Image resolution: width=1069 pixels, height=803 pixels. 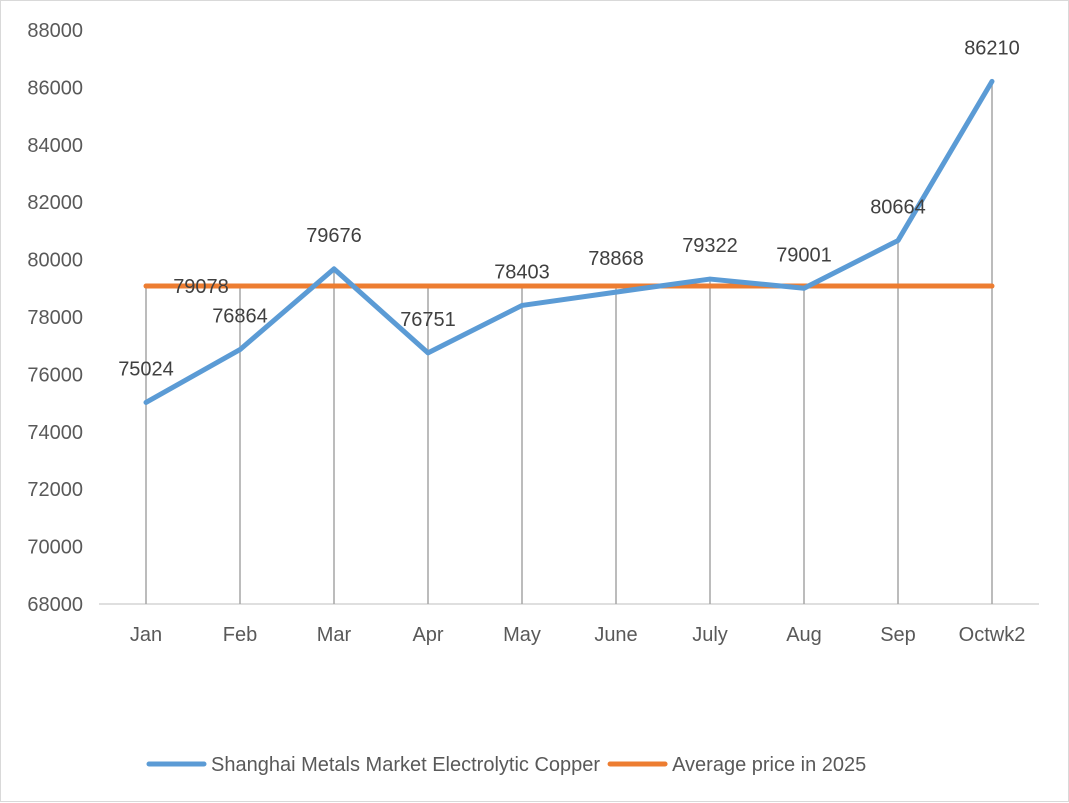 I want to click on y-tick-label: 70000, so click(x=55, y=548).